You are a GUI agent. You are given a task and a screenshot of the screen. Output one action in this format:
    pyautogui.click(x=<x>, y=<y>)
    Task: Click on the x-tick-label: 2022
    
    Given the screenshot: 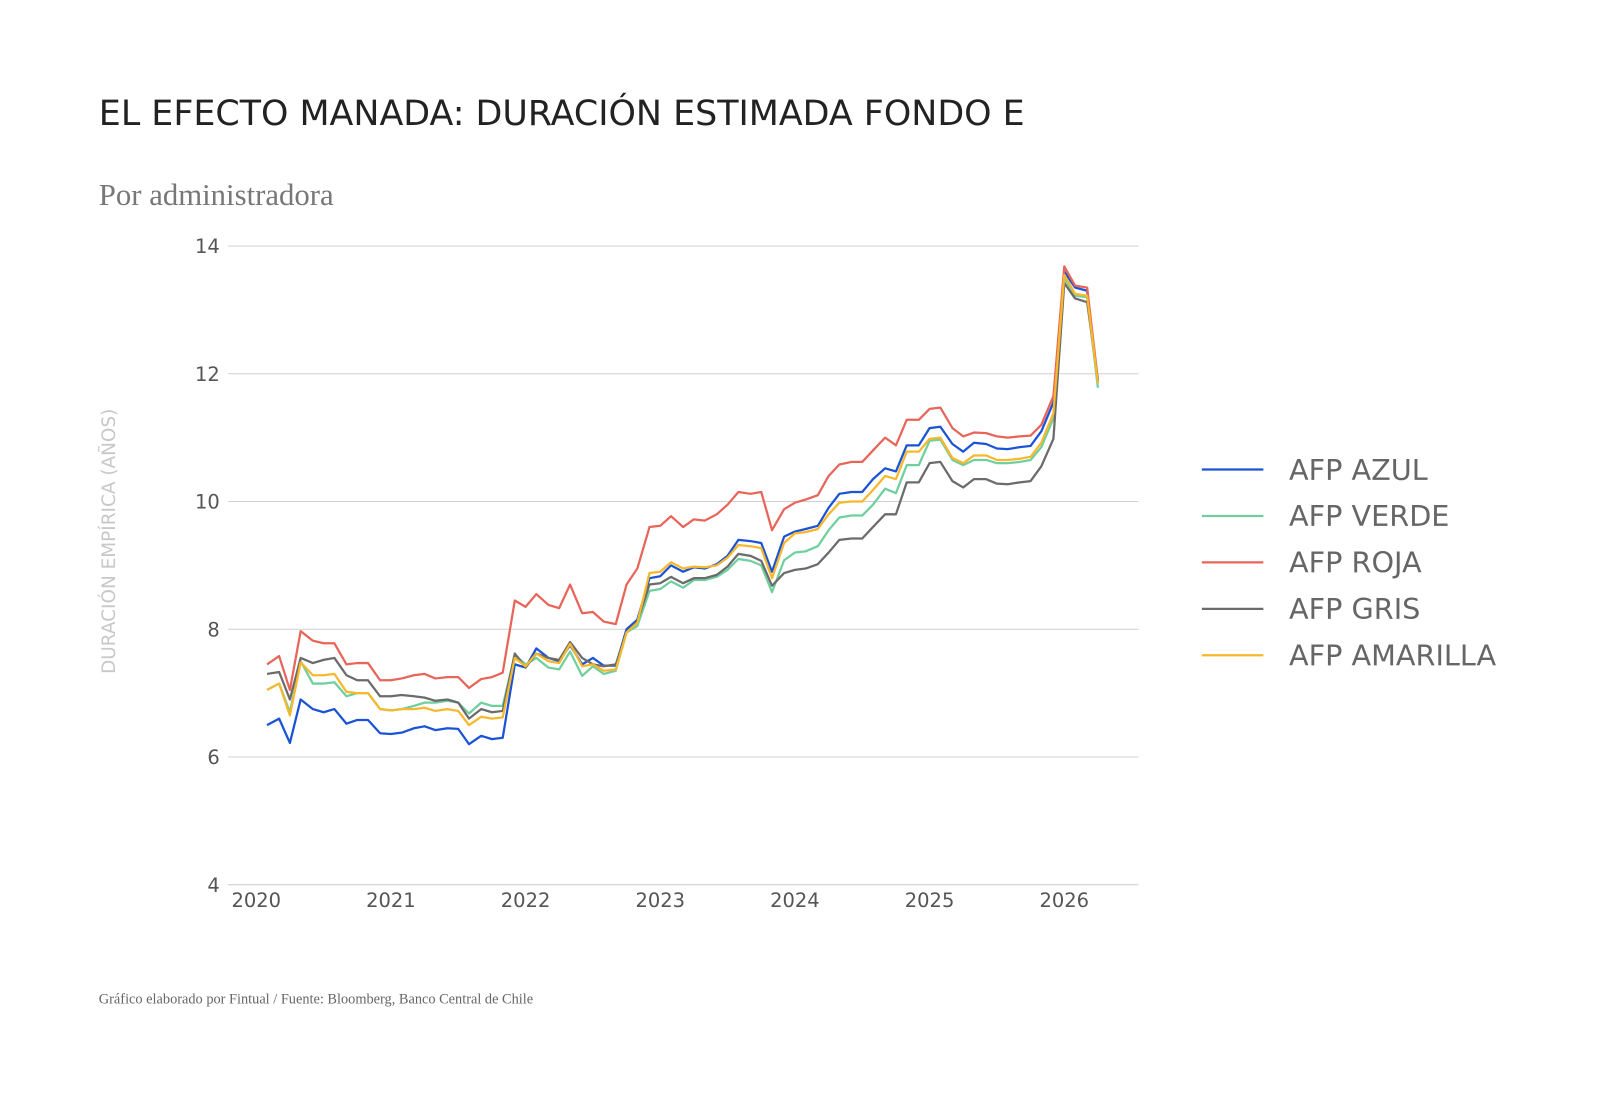 What is the action you would take?
    pyautogui.click(x=526, y=900)
    